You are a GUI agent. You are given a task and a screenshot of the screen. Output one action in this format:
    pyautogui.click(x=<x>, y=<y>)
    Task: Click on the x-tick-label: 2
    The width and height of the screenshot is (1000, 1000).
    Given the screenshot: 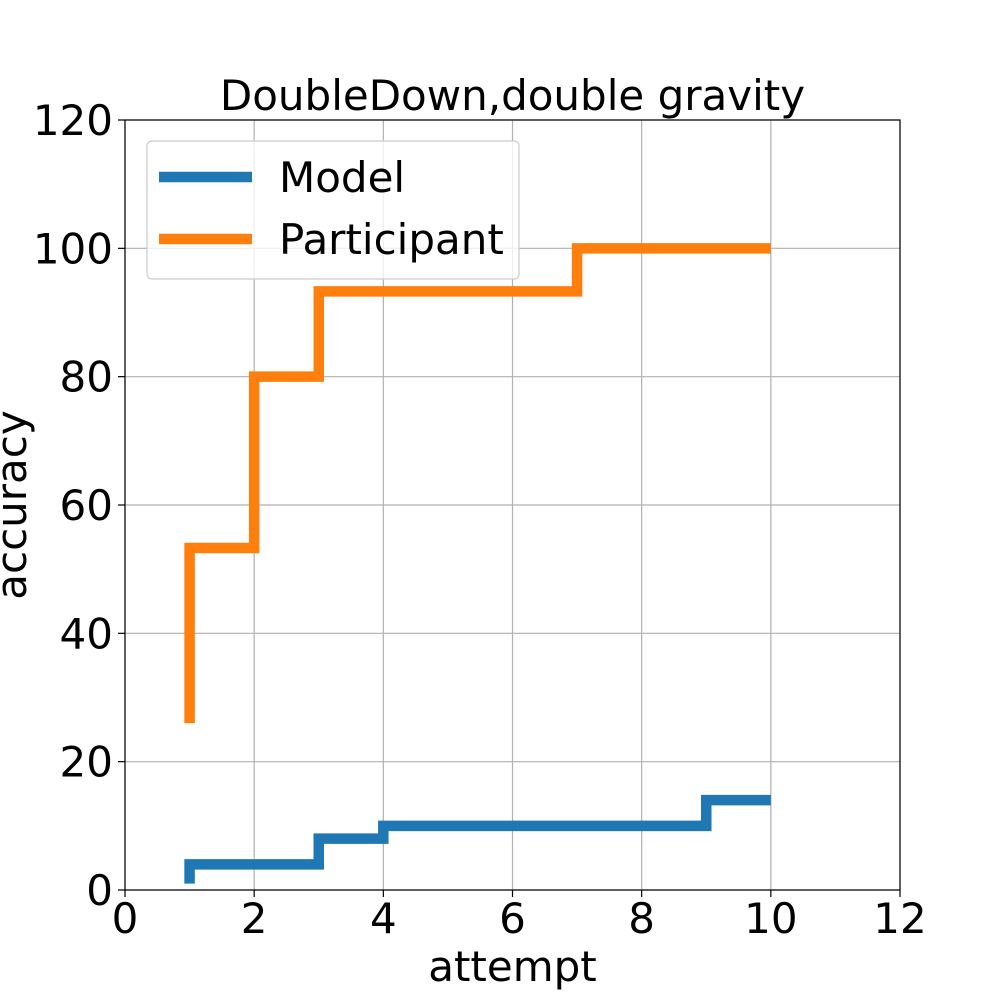 What is the action you would take?
    pyautogui.click(x=254, y=918)
    